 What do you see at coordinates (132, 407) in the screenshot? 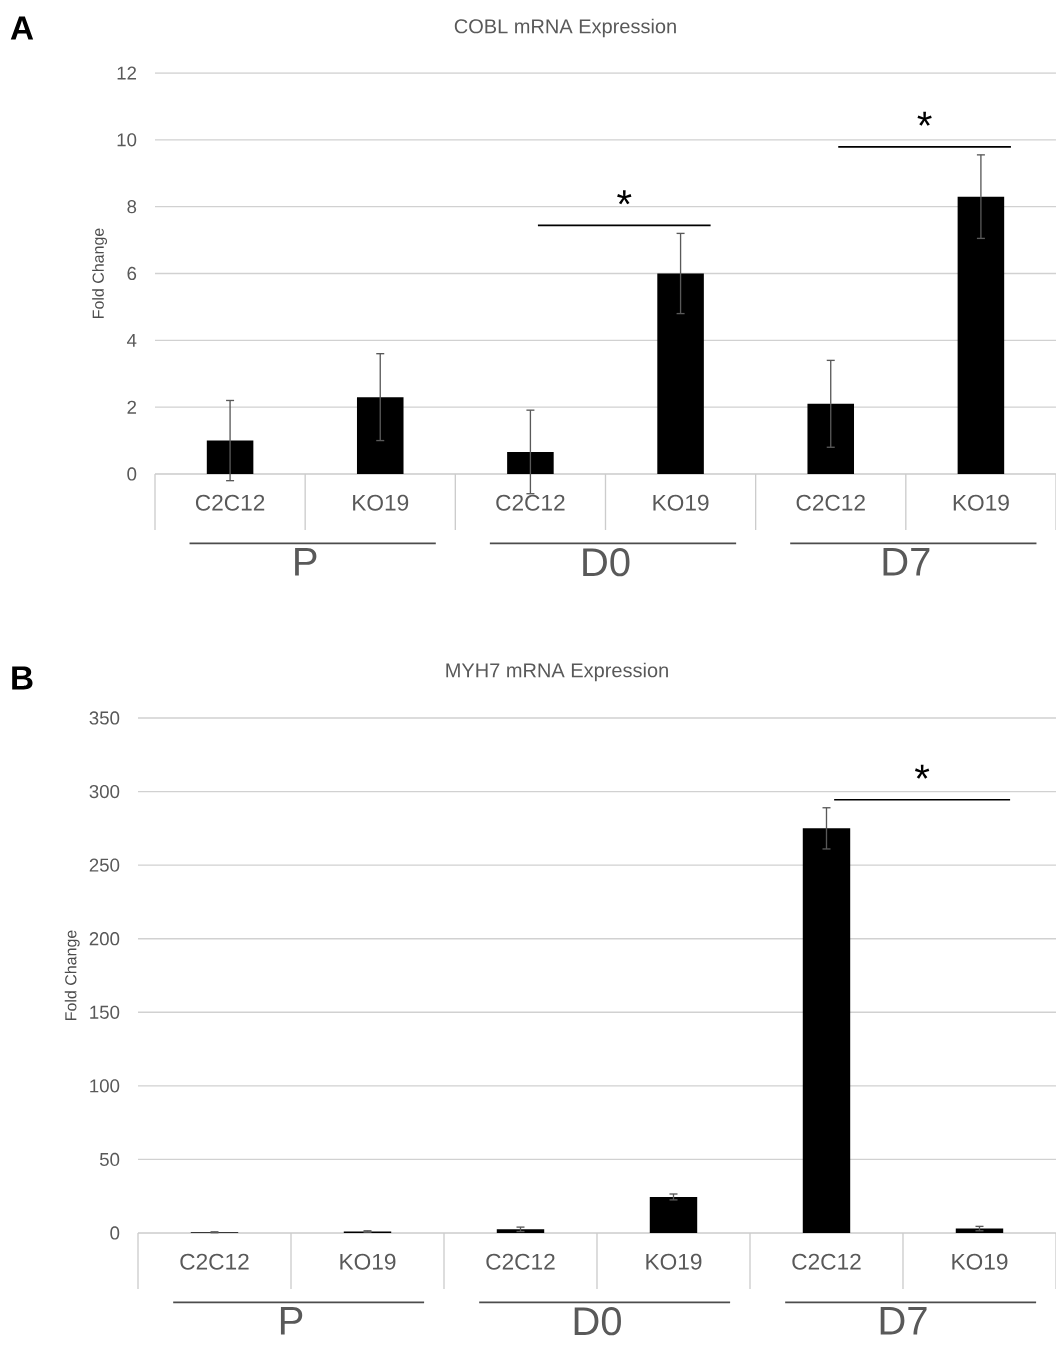
I see `y-tick-label: 2` at bounding box center [132, 407].